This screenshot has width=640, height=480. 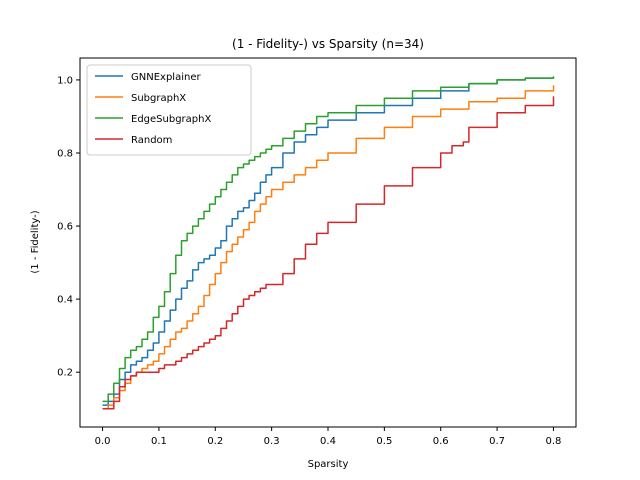 I want to click on x-tick-label: 0.6, so click(x=441, y=441).